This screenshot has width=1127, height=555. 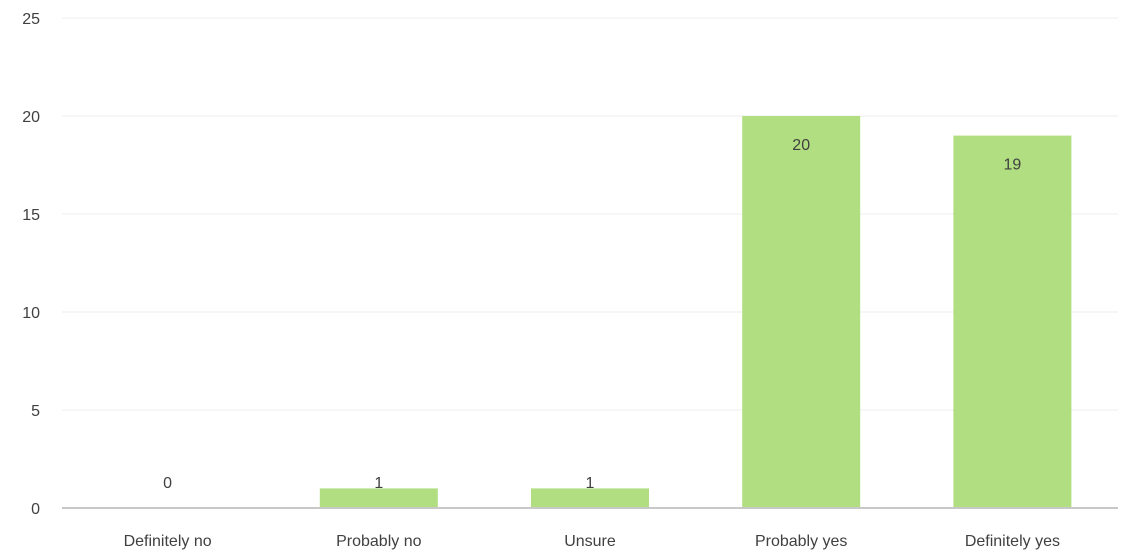 I want to click on bar-probably-yes, so click(x=801, y=312).